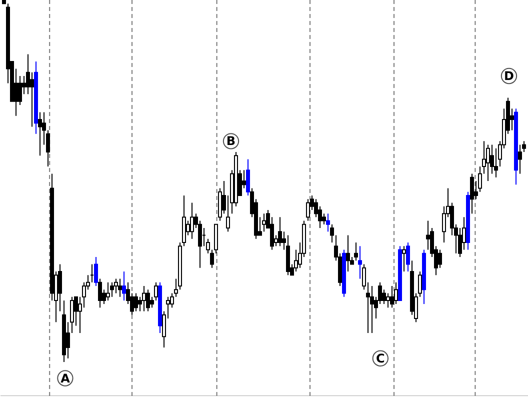 The image size is (528, 400). I want to click on annotation: C, so click(381, 358).